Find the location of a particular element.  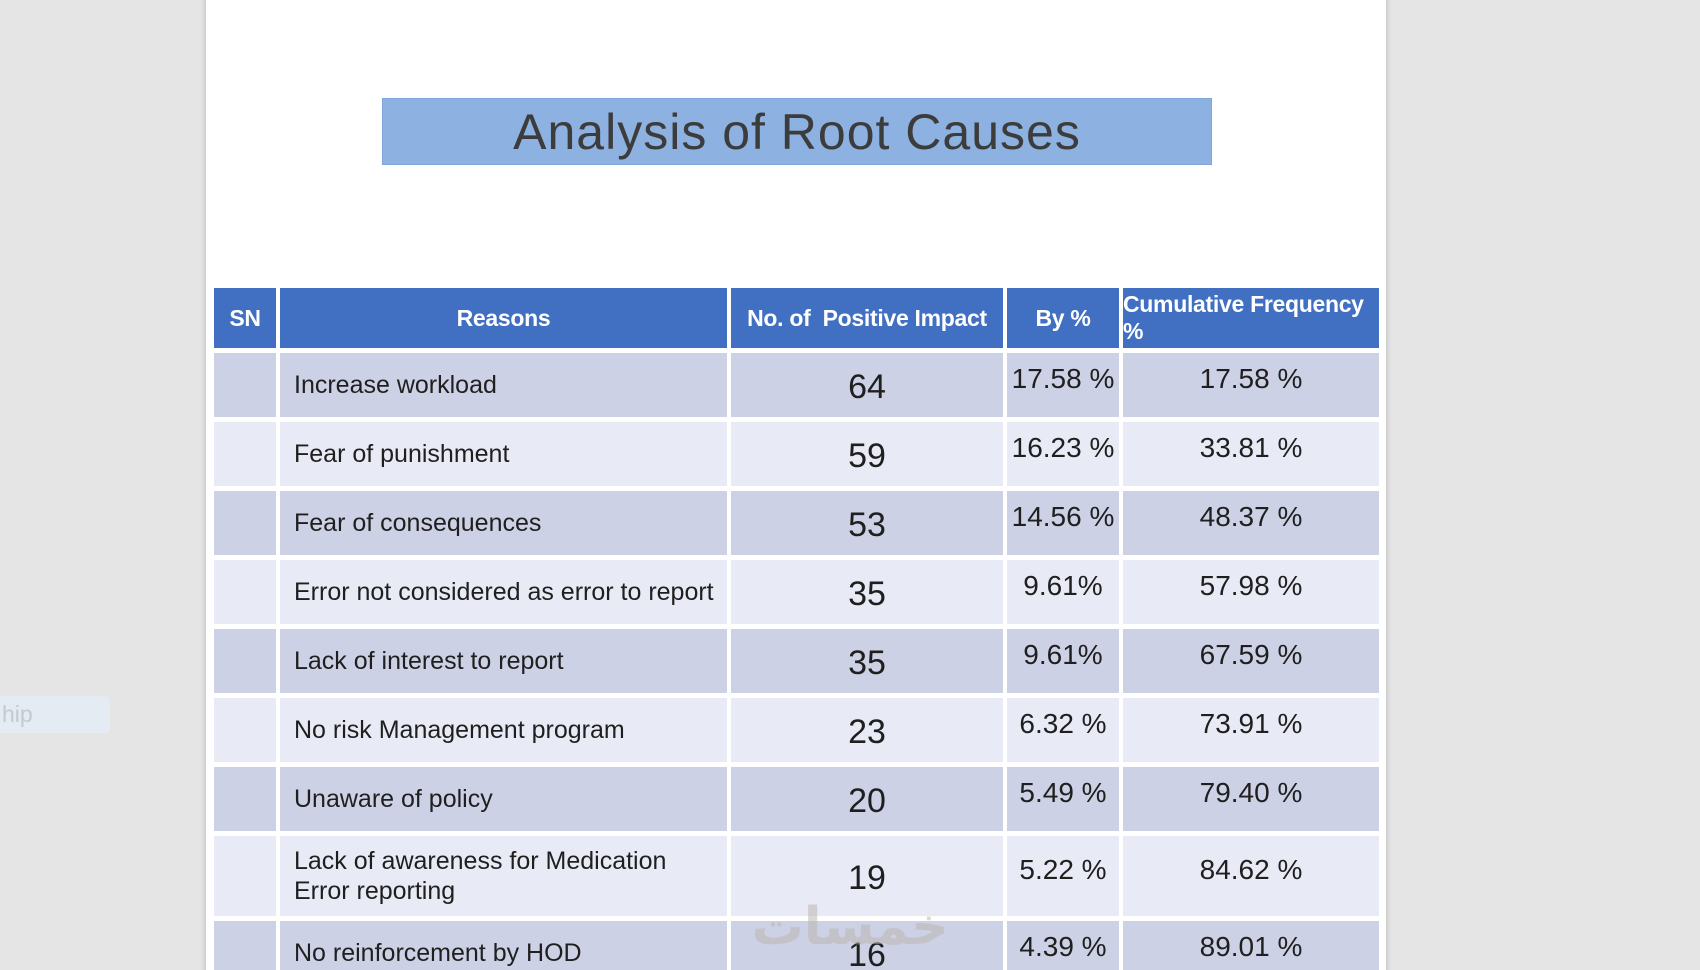

column-header-cumulative-frequency: Cumulative Frequency % is located at coordinates (1251, 318).